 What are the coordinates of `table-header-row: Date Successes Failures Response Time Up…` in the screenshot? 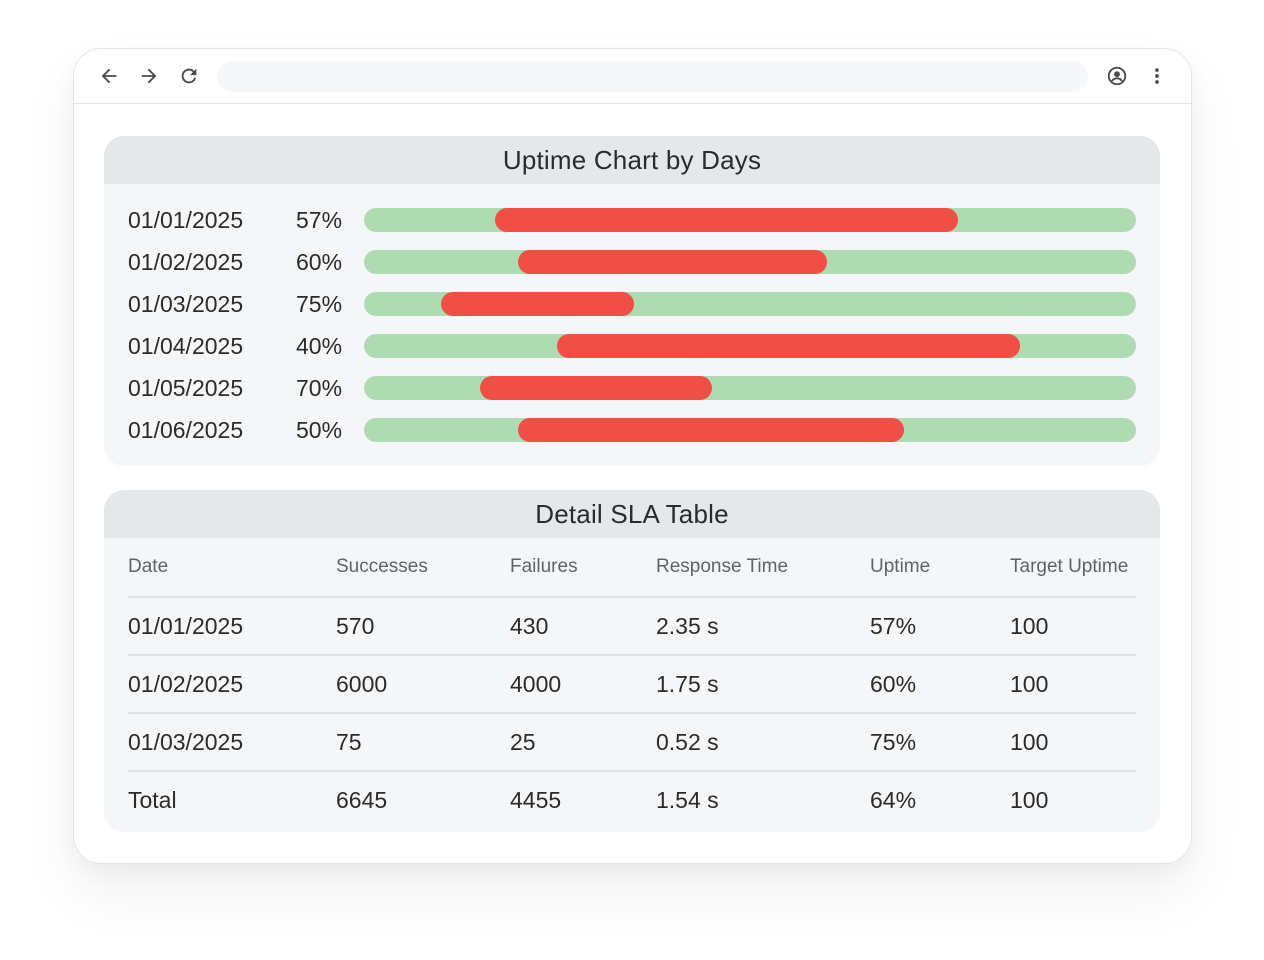 It's located at (632, 568).